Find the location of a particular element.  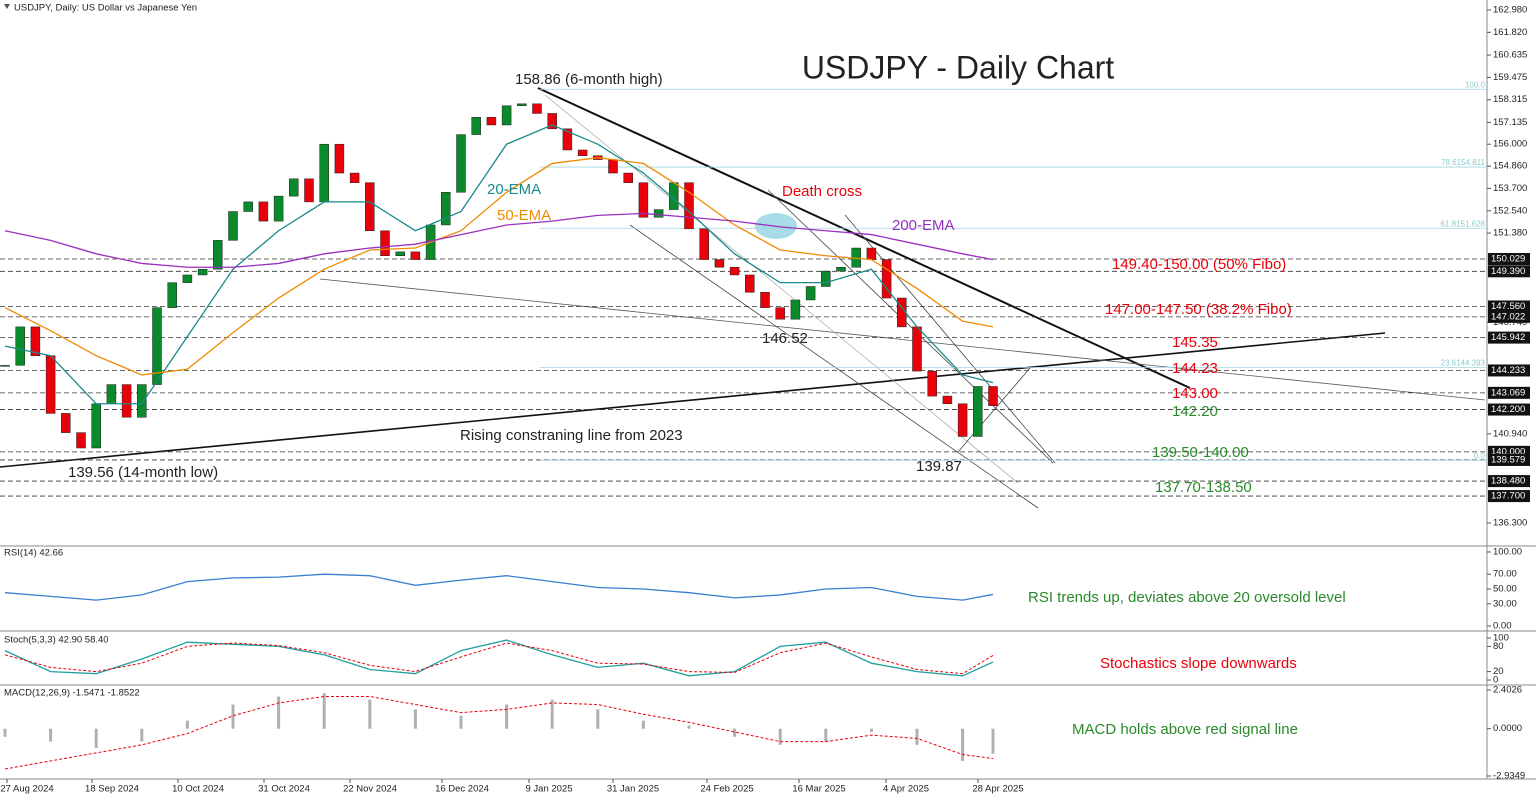

y-tick-label: 80 is located at coordinates (1498, 646).